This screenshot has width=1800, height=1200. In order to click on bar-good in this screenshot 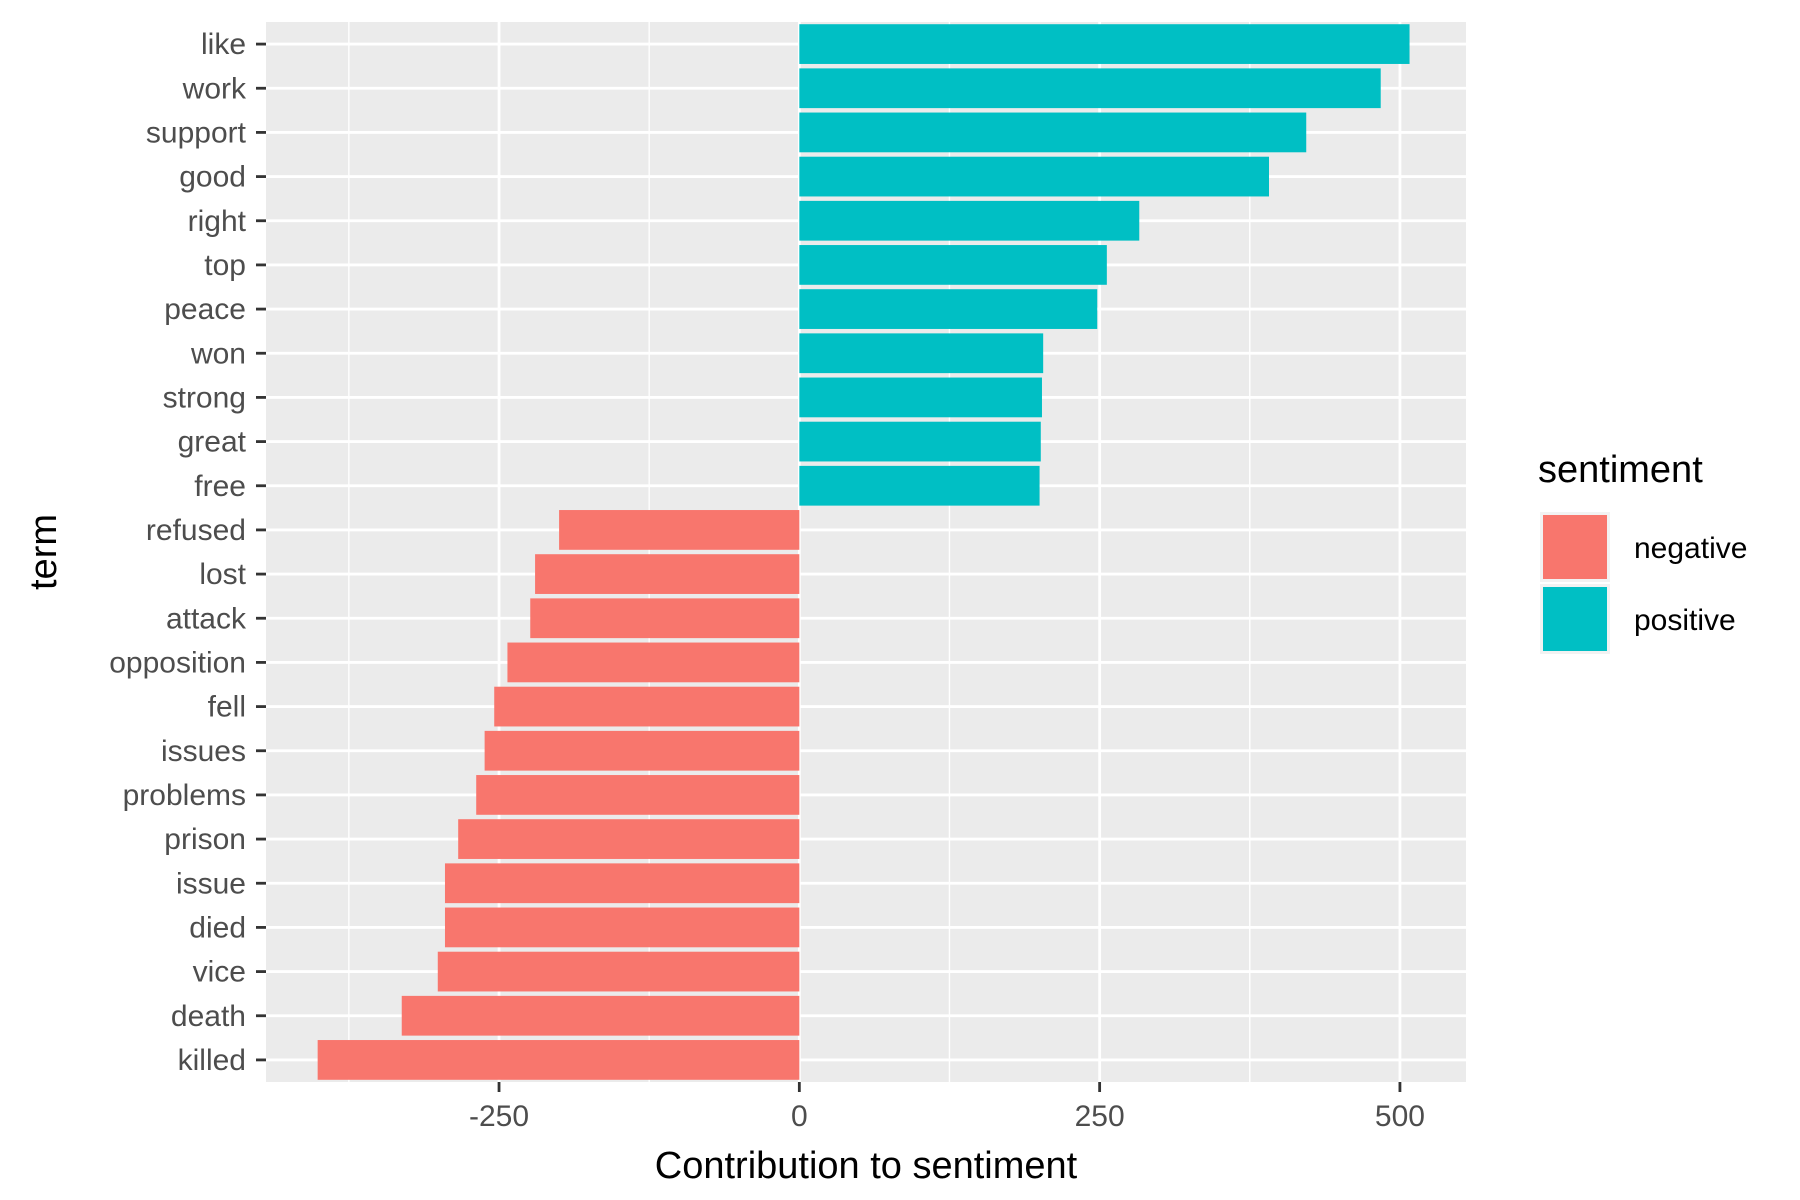, I will do `click(1034, 176)`.